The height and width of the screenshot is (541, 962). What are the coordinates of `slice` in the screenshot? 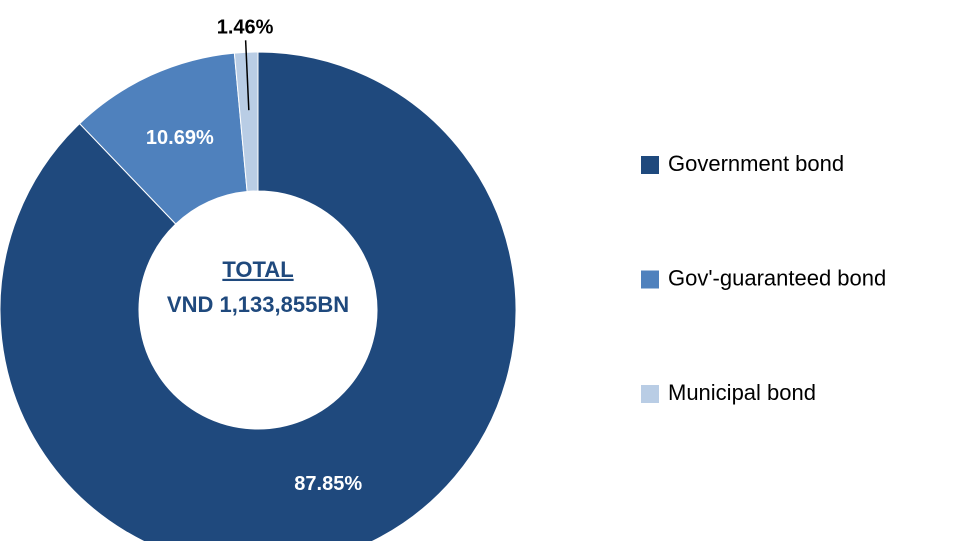 It's located at (246, 122).